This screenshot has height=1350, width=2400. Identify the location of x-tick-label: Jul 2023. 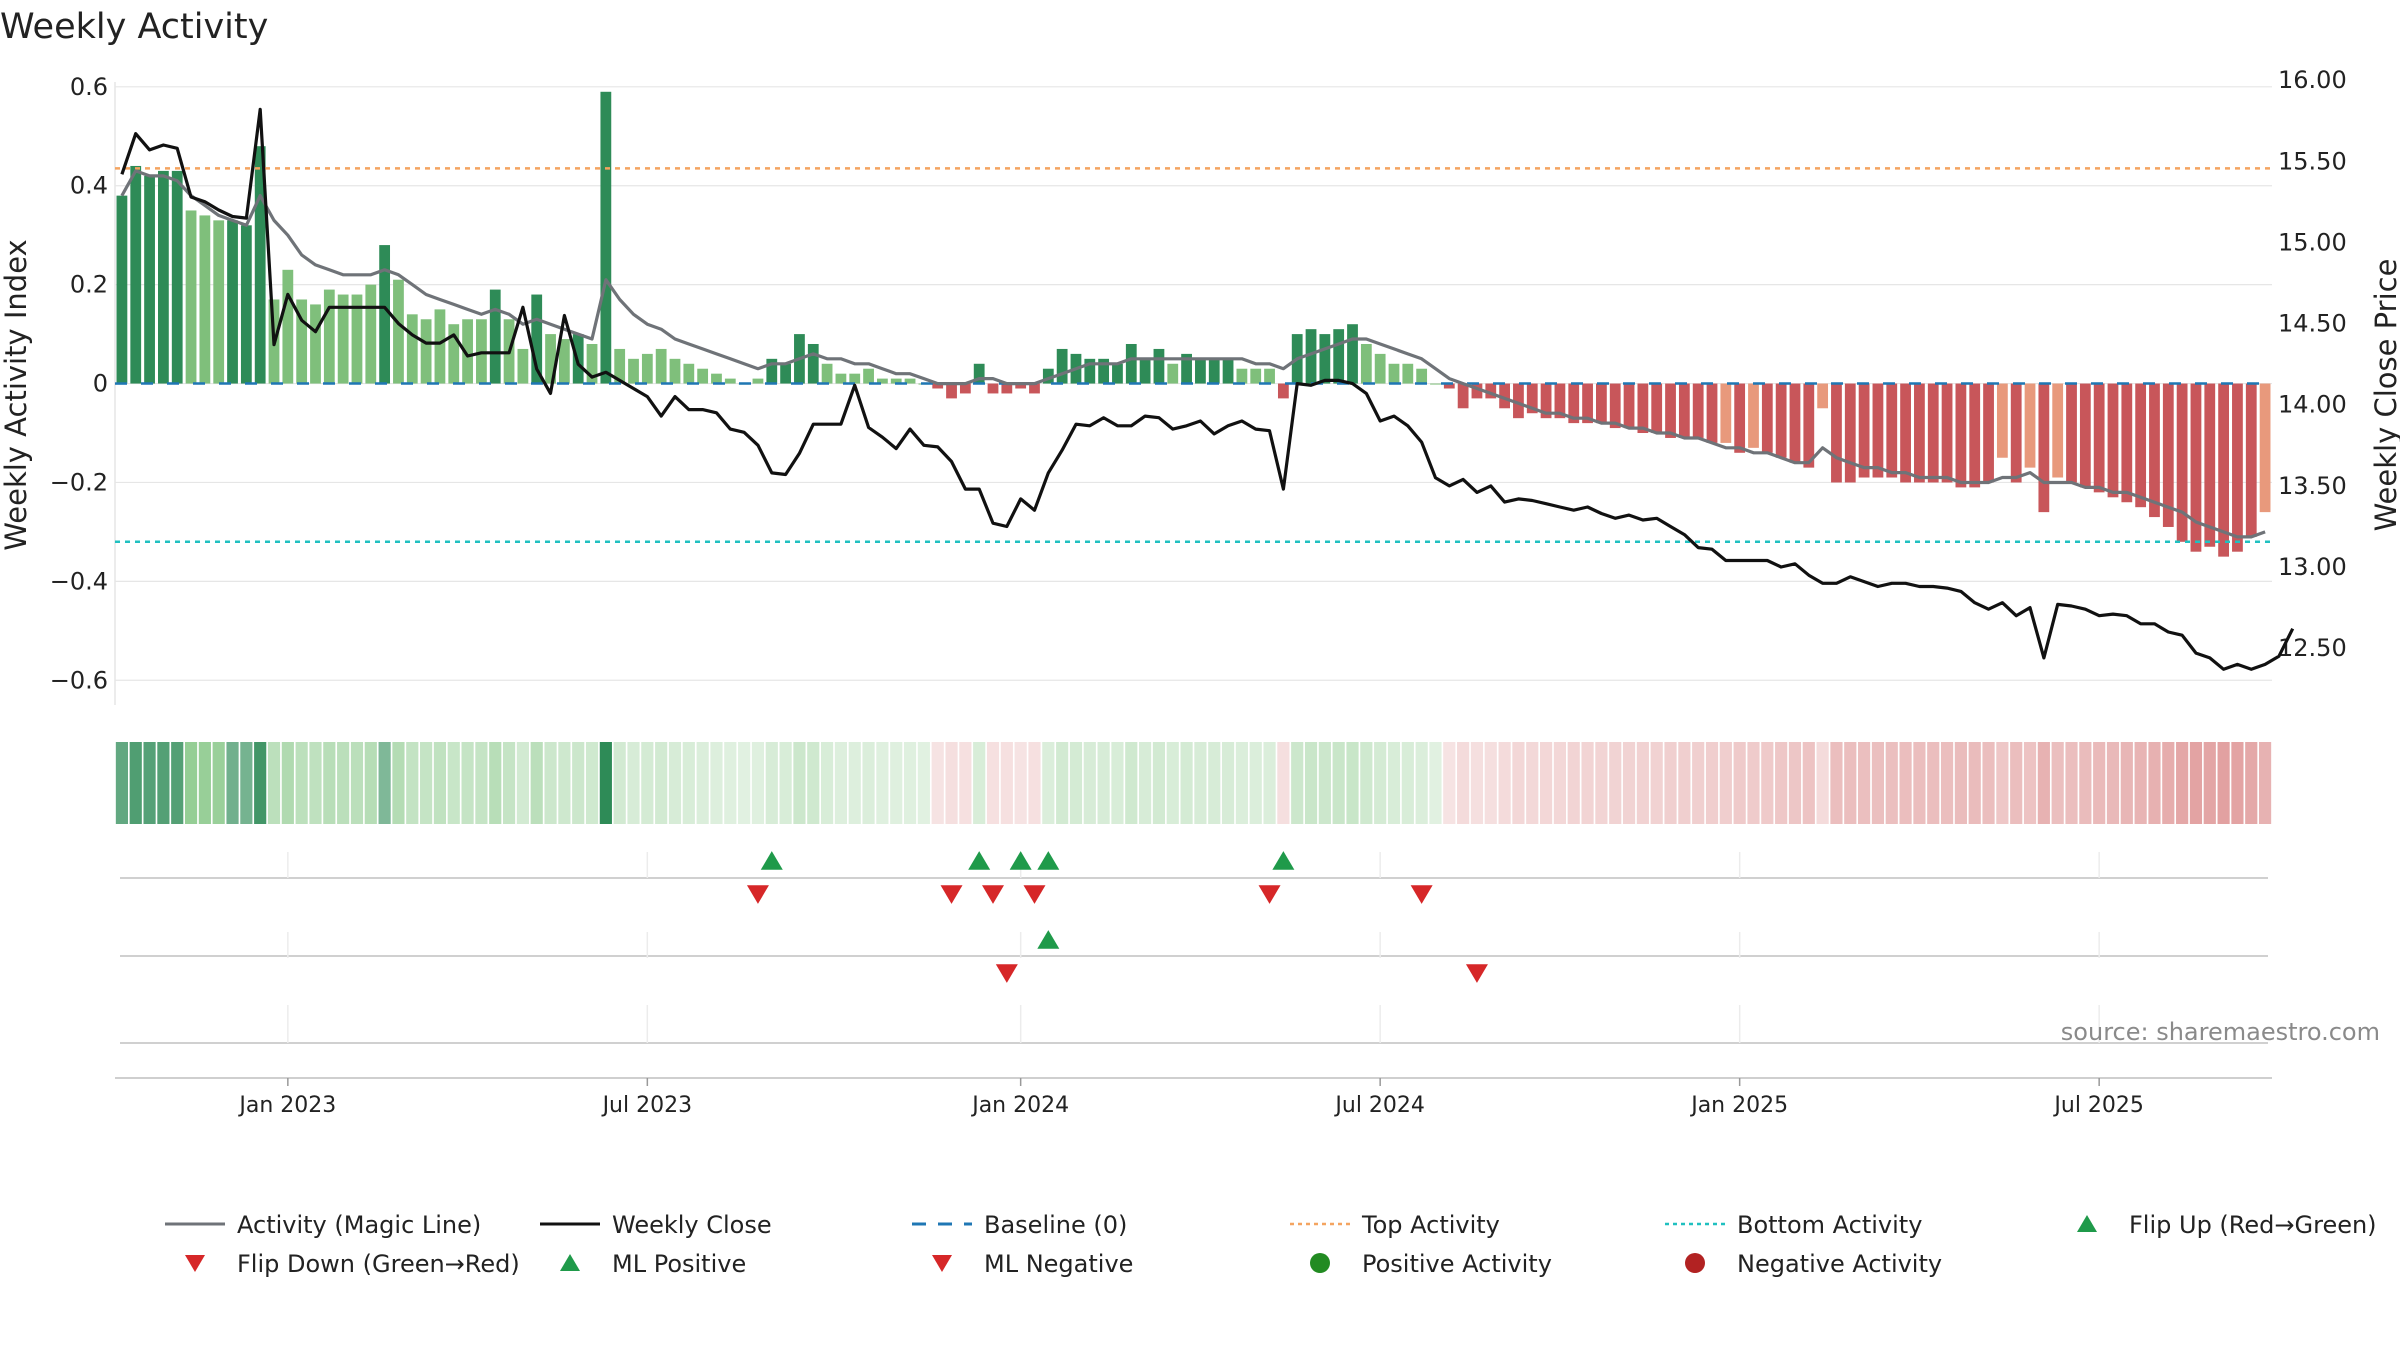
(647, 1105).